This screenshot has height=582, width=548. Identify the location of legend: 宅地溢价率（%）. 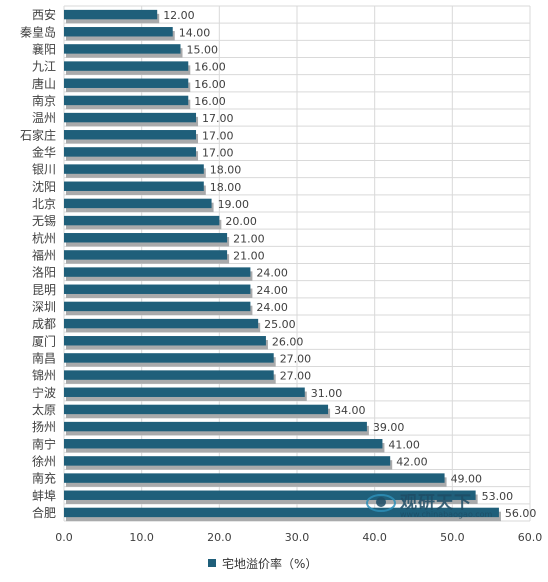
(262, 563).